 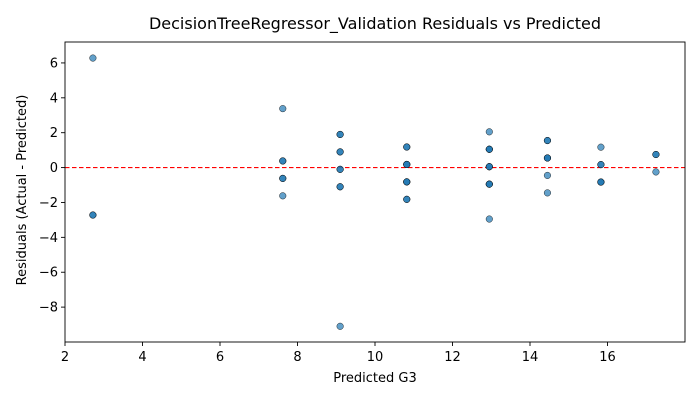 I want to click on x-tick-label: 6, so click(x=220, y=357).